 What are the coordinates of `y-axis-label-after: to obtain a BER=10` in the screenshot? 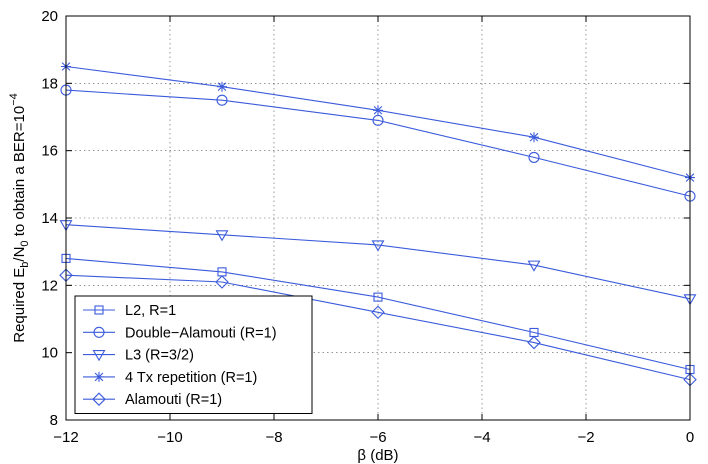 It's located at (19, 173).